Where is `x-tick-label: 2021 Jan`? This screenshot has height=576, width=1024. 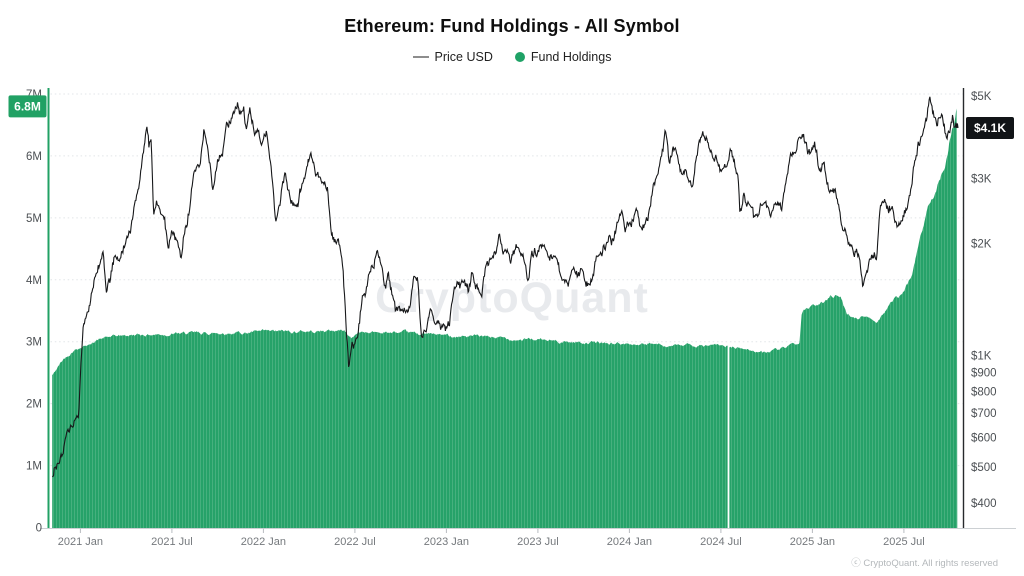
x-tick-label: 2021 Jan is located at coordinates (80, 542).